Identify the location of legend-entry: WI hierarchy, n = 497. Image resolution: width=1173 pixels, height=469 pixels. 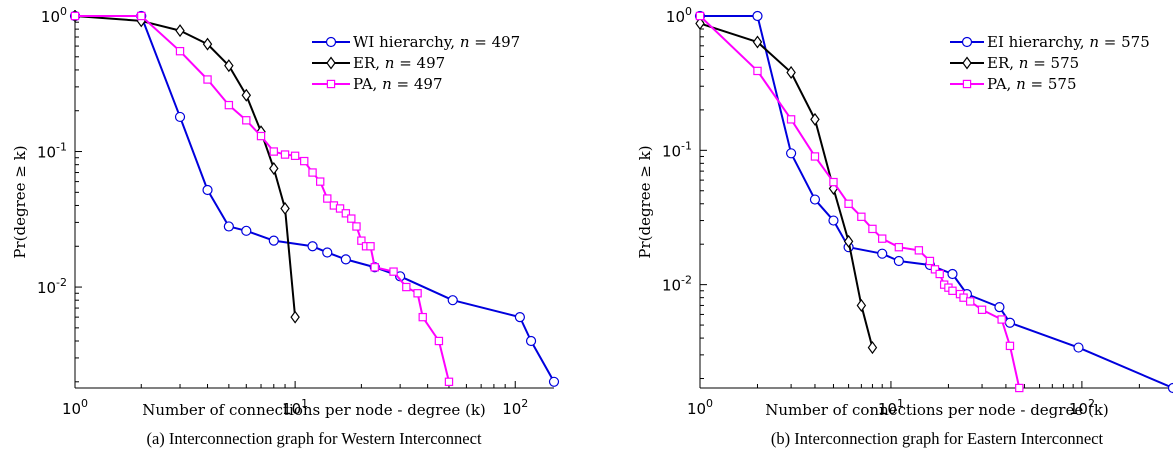
(436, 42).